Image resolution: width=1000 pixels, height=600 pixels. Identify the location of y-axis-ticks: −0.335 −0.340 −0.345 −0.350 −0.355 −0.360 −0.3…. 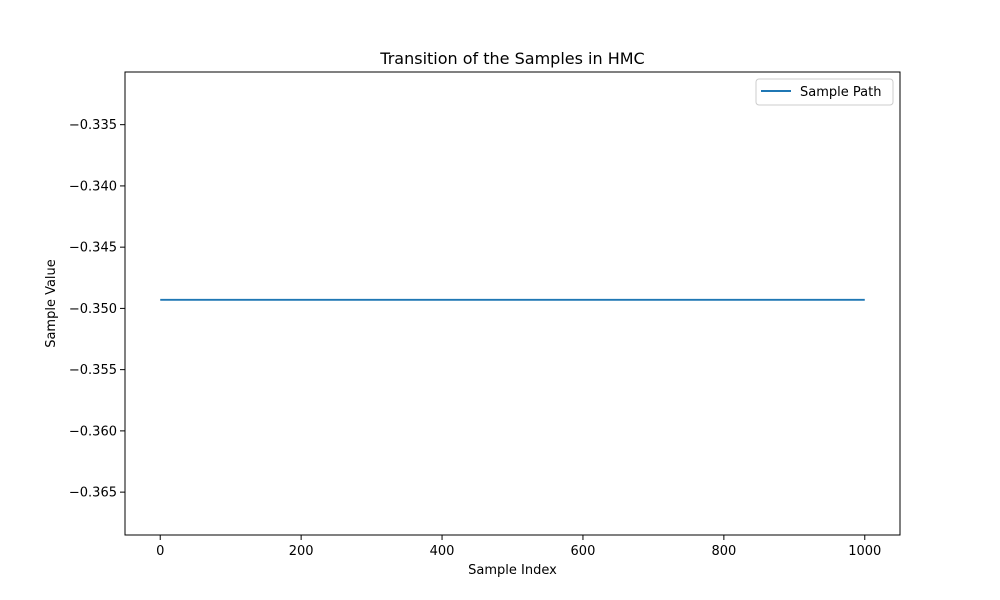
(97, 309).